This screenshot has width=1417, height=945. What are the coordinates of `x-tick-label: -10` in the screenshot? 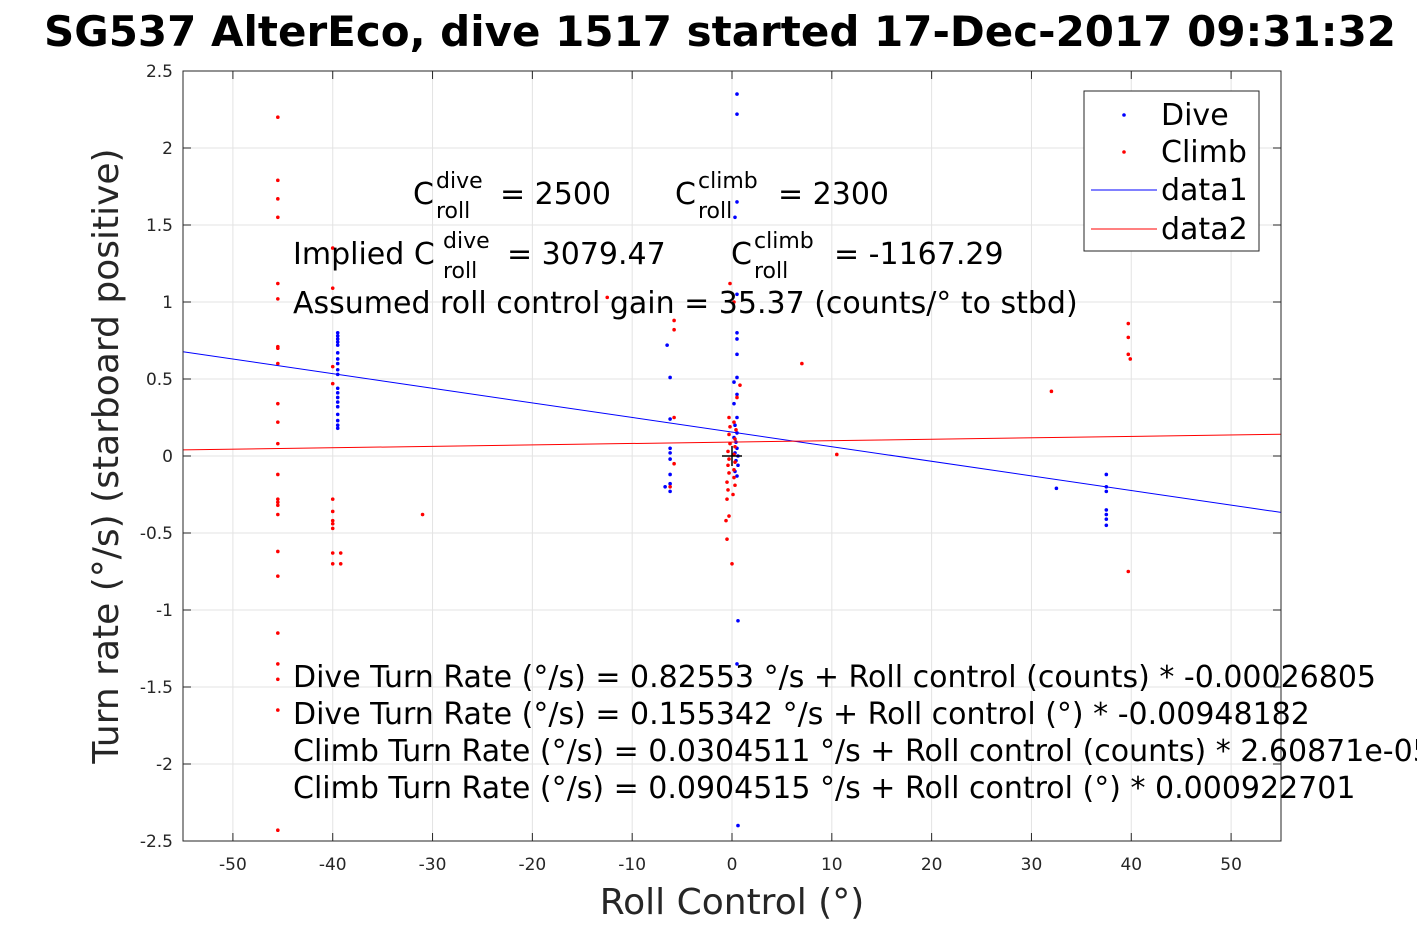 It's located at (632, 865).